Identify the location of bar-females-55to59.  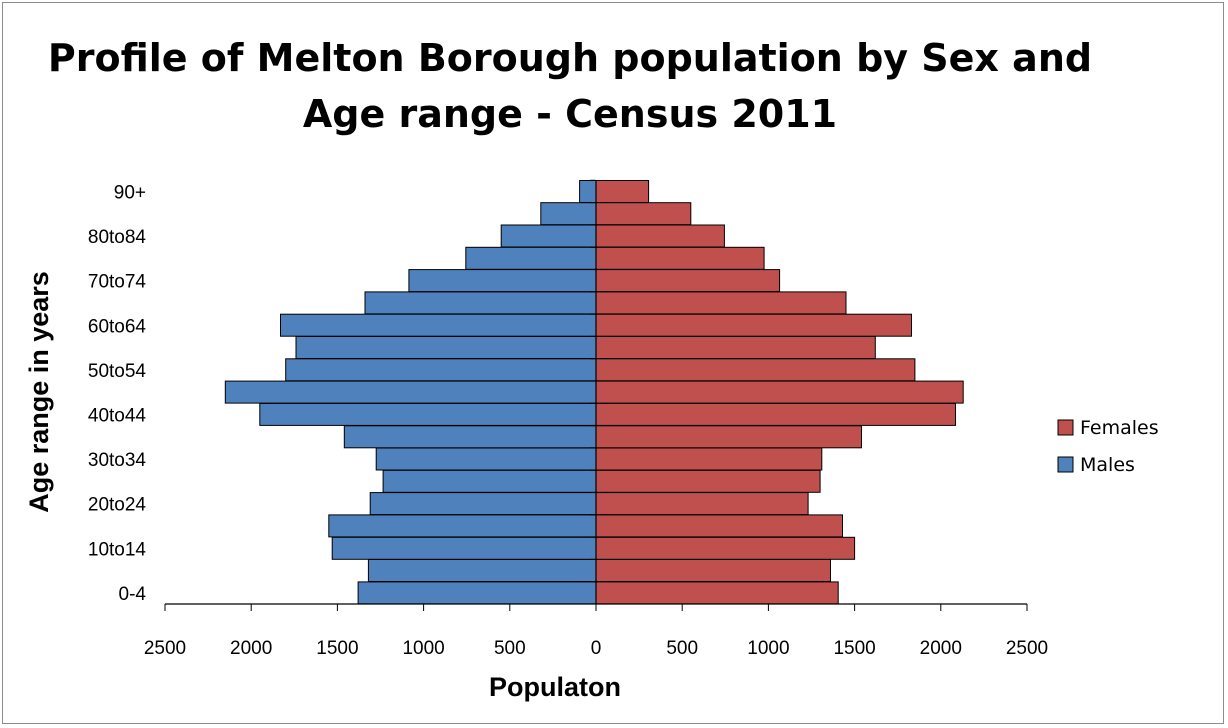
(735, 347).